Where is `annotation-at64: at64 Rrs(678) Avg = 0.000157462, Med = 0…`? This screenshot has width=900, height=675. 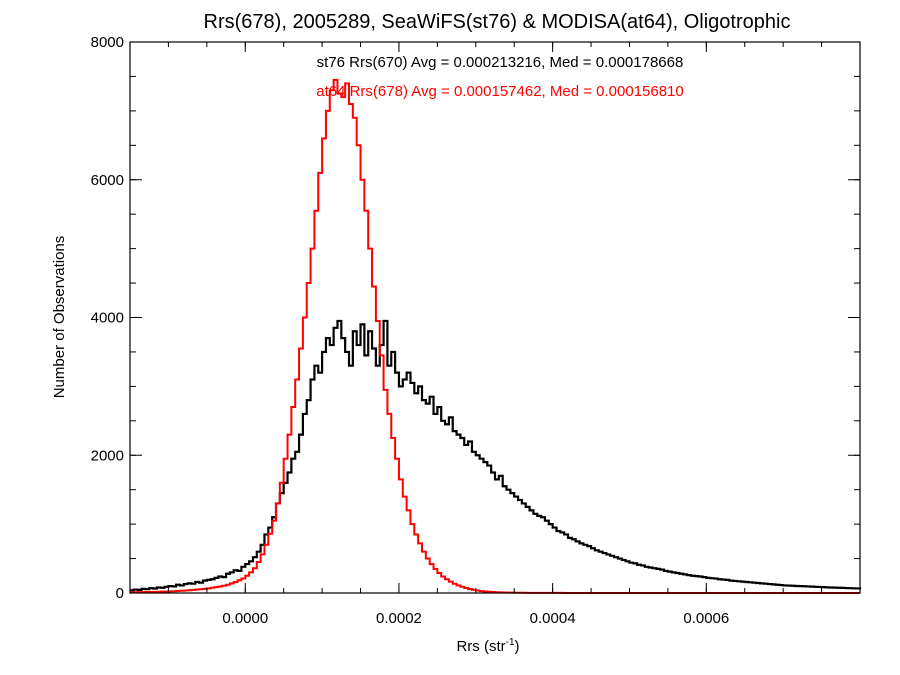 annotation-at64: at64 Rrs(678) Avg = 0.000157462, Med = 0… is located at coordinates (500, 91).